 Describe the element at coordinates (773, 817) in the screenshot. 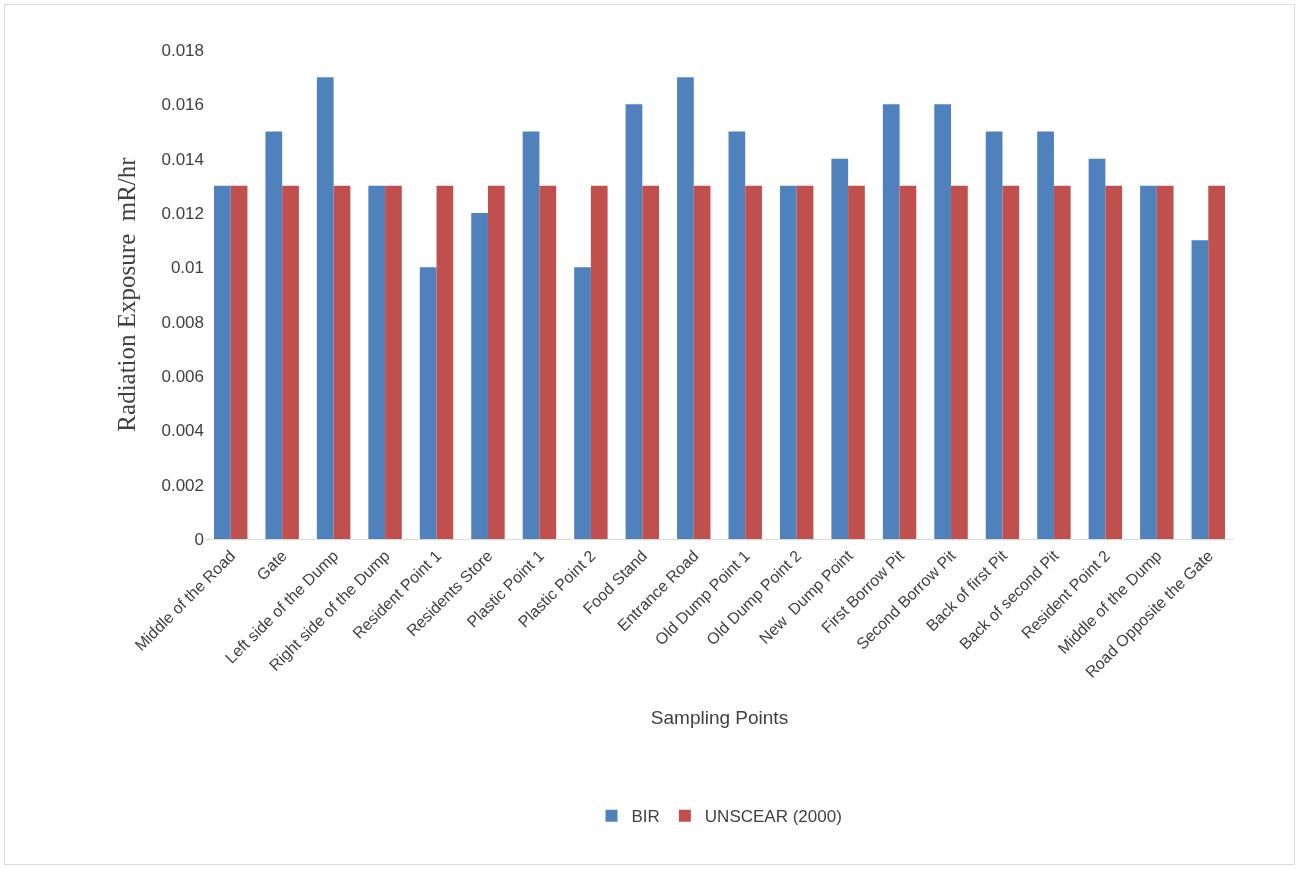

I see `legend-label: UNSCEAR (2000)` at that location.